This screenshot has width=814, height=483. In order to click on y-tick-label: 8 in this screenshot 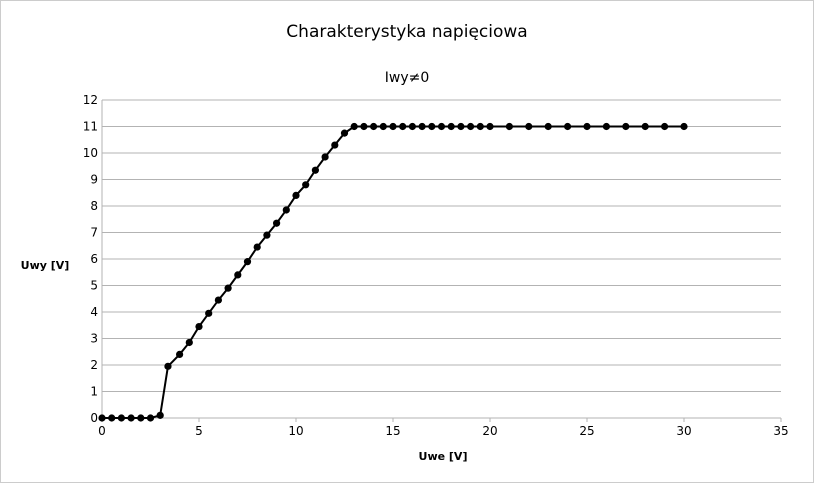, I will do `click(94, 206)`.